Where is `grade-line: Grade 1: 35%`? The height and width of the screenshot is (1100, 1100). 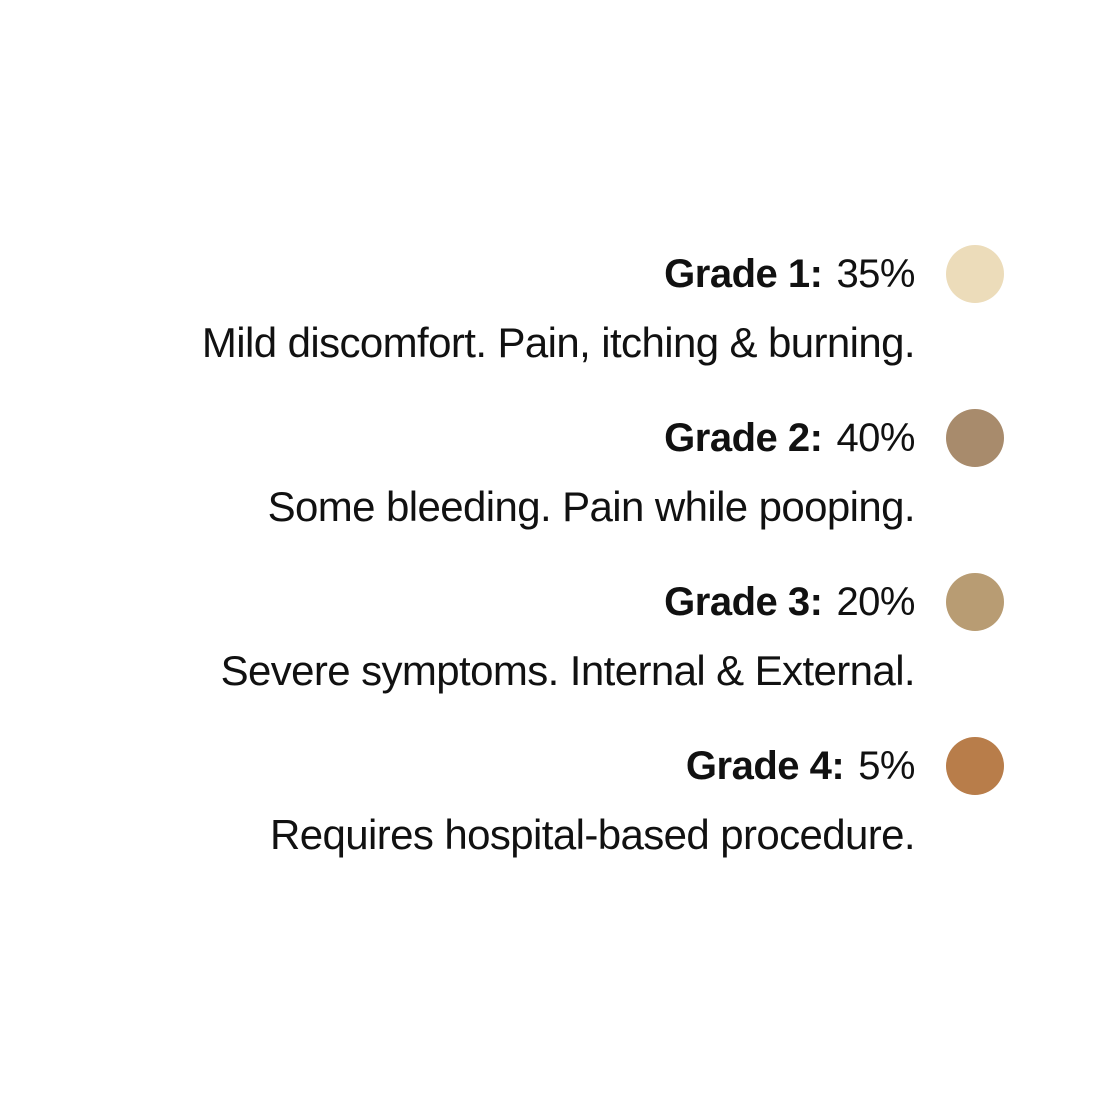 grade-line: Grade 1: 35% is located at coordinates (465, 274).